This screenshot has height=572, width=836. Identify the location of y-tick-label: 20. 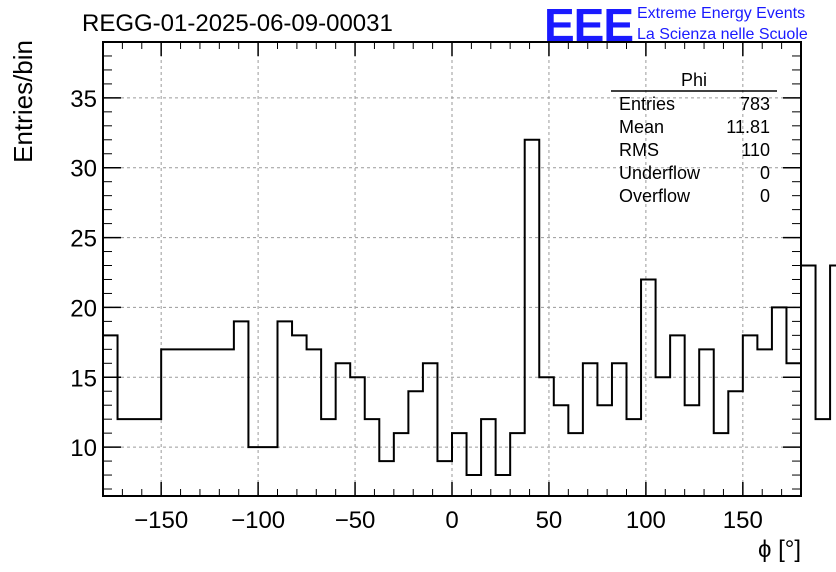
(83, 308).